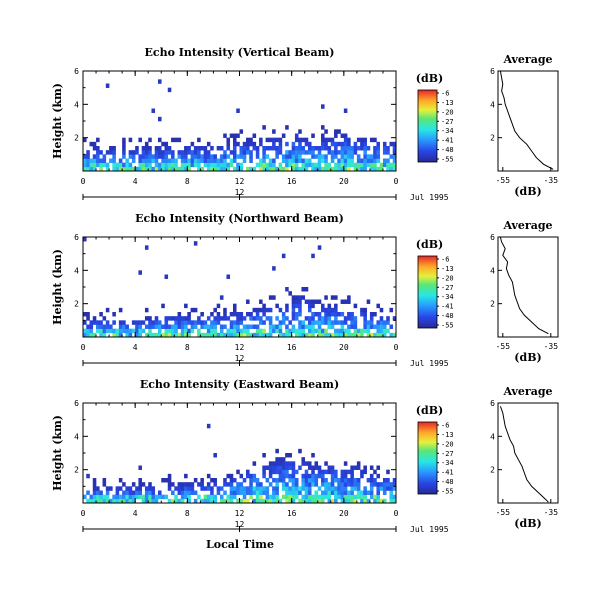 This screenshot has height=598, width=613. What do you see at coordinates (429, 529) in the screenshot?
I see `date-label: Jul 1995` at bounding box center [429, 529].